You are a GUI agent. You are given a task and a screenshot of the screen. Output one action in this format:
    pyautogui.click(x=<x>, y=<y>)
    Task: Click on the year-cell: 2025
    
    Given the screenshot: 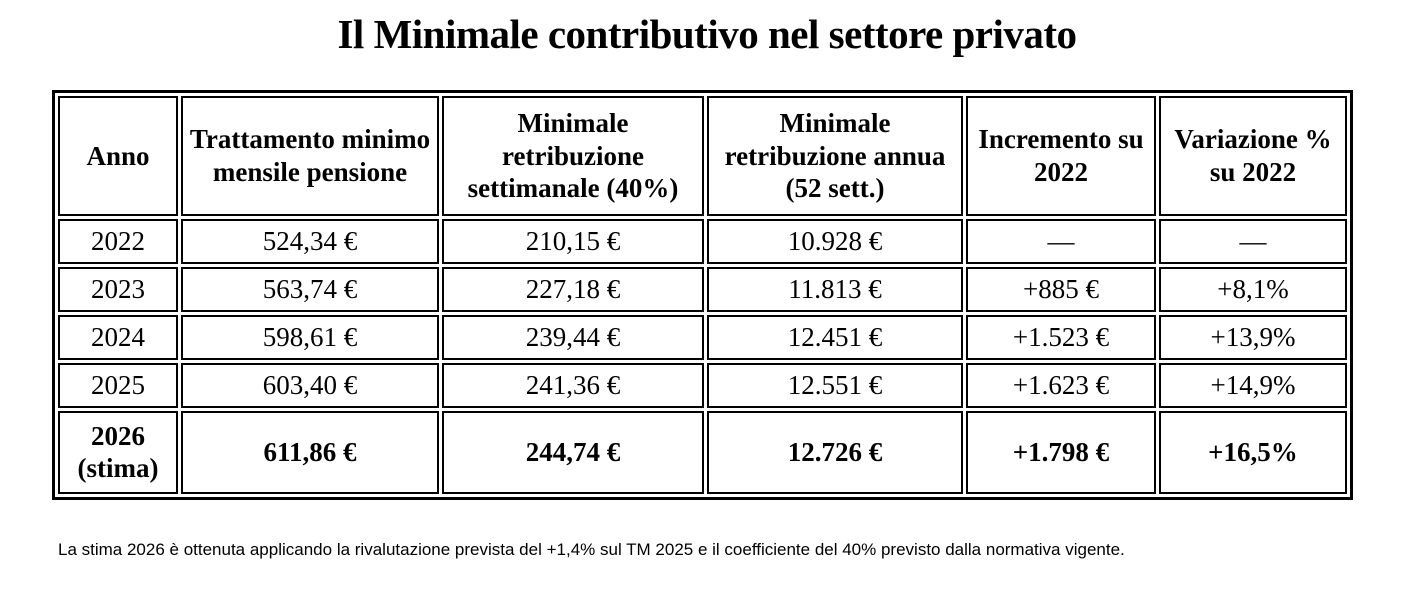 What is the action you would take?
    pyautogui.click(x=118, y=385)
    